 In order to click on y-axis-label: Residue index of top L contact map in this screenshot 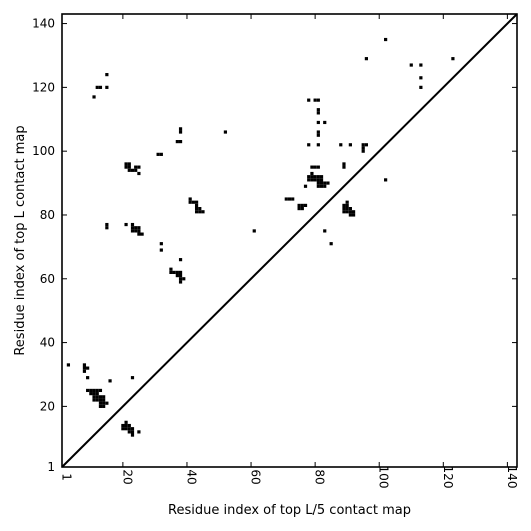, I will do `click(20, 240)`.